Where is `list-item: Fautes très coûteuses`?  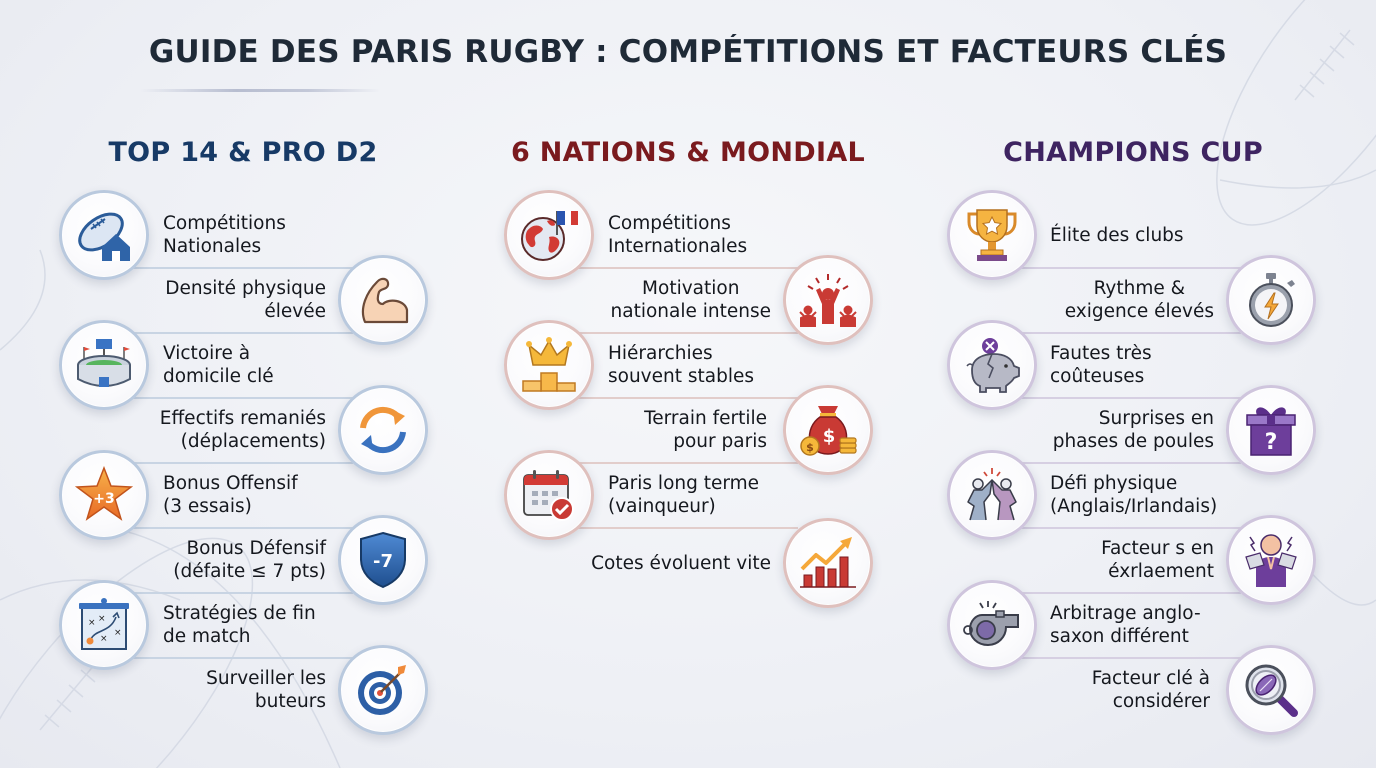 list-item: Fautes très coûteuses is located at coordinates (1150, 365).